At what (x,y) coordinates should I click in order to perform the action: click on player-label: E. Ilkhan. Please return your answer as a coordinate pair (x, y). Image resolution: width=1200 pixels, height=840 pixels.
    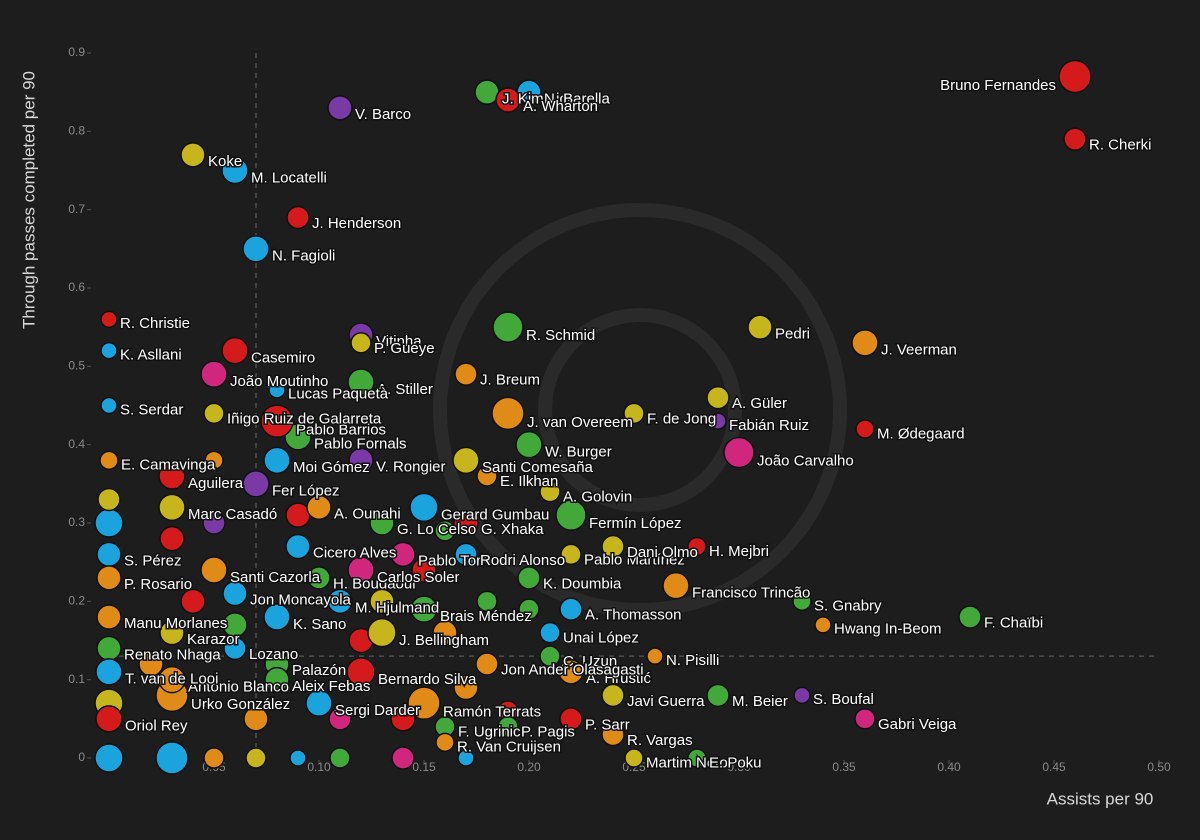
    Looking at the image, I should click on (529, 481).